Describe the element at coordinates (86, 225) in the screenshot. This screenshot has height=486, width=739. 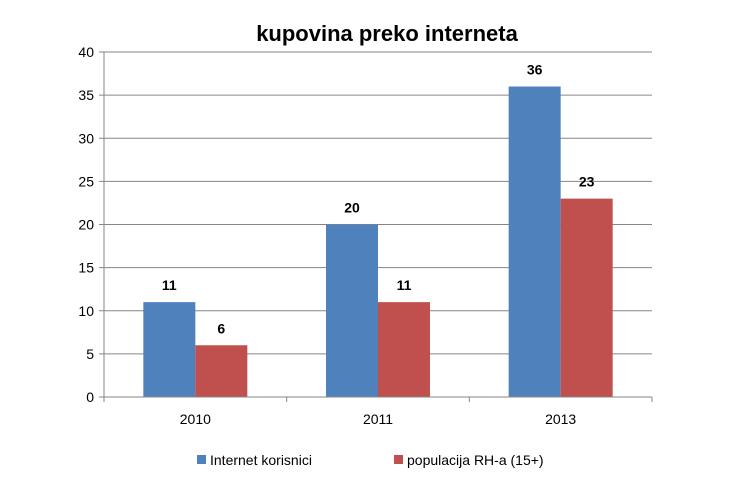
I see `y-tick-label: 20` at that location.